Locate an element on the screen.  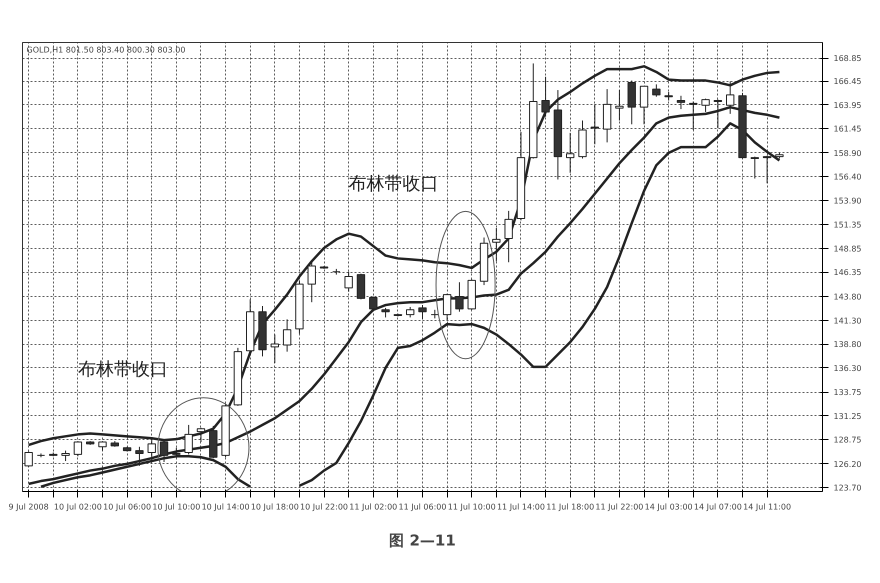
x-tick-label: 11 Jul 10:00 is located at coordinates (472, 507).